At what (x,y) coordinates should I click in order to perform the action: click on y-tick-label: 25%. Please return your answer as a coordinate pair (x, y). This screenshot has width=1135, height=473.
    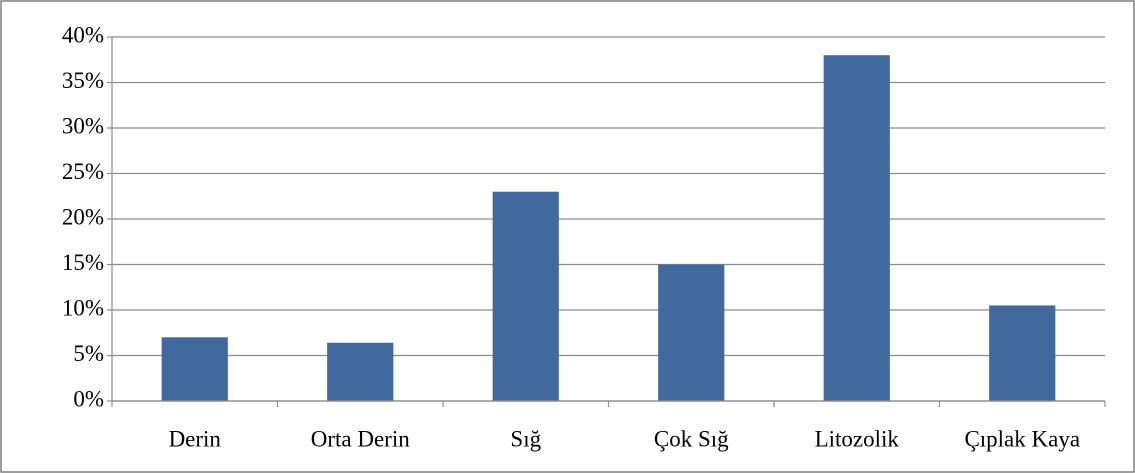
    Looking at the image, I should click on (83, 171).